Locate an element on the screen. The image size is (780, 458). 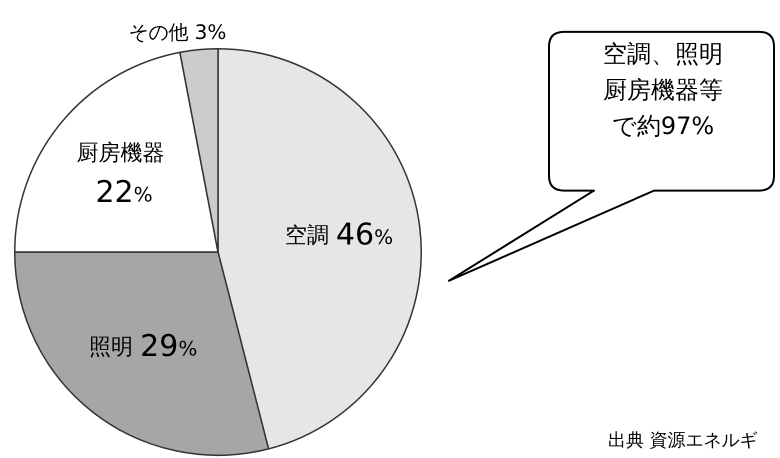
text: 空調、照明厨房機器等で約97% is located at coordinates (663, 90).